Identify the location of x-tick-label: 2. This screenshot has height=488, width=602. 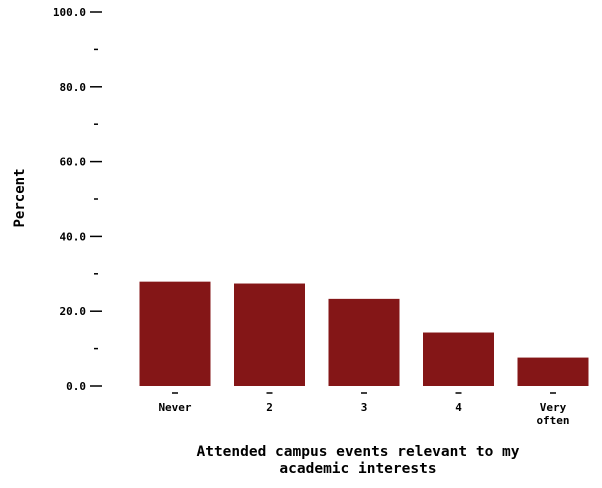
(269, 407).